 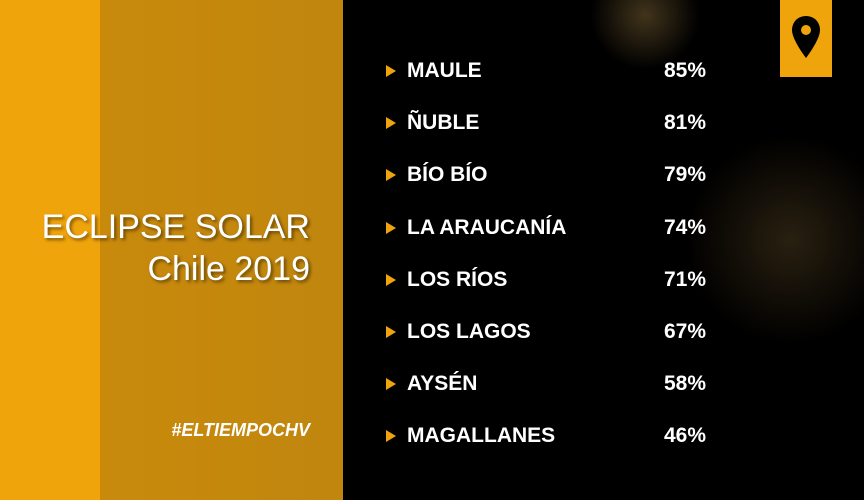 I want to click on region-row: MAGALLANES 46%, so click(x=546, y=436).